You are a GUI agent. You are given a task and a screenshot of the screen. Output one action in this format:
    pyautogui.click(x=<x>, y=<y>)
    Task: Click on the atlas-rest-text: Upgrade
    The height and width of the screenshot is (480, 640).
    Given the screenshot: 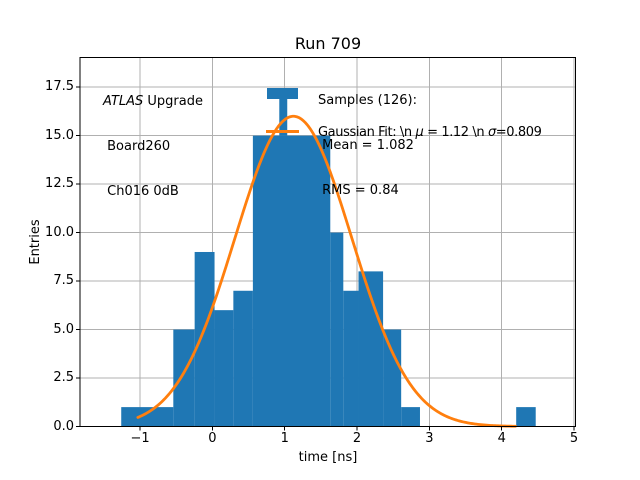 What is the action you would take?
    pyautogui.click(x=173, y=101)
    